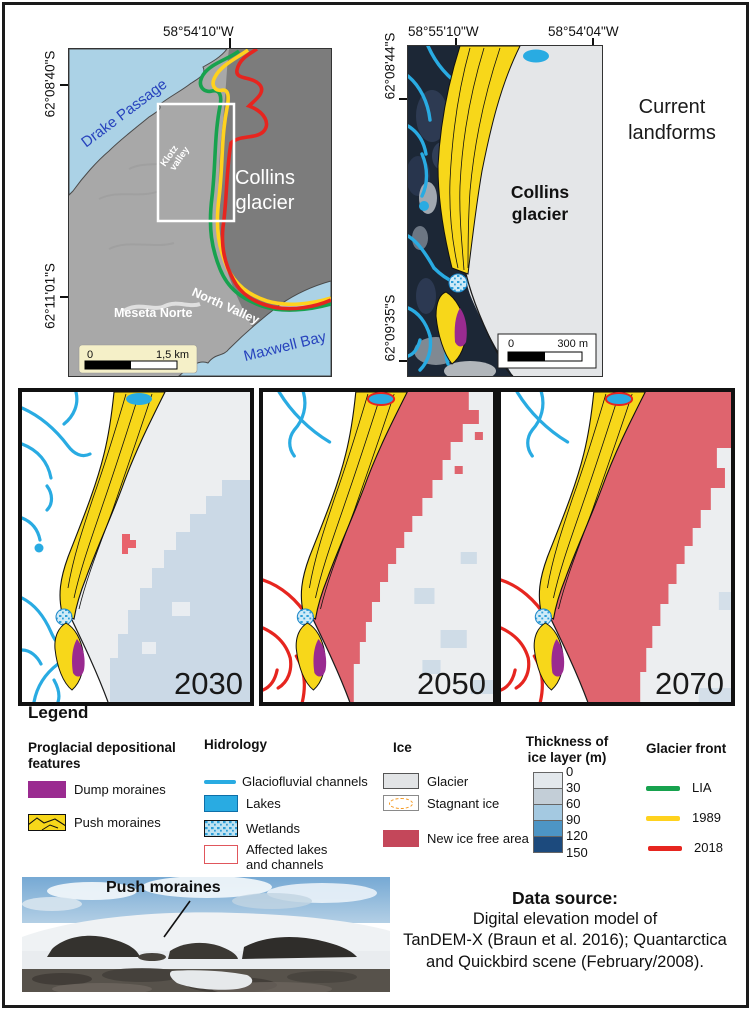 The height and width of the screenshot is (1010, 751). What do you see at coordinates (208, 683) in the screenshot?
I see `panel-year-2030: 2030` at bounding box center [208, 683].